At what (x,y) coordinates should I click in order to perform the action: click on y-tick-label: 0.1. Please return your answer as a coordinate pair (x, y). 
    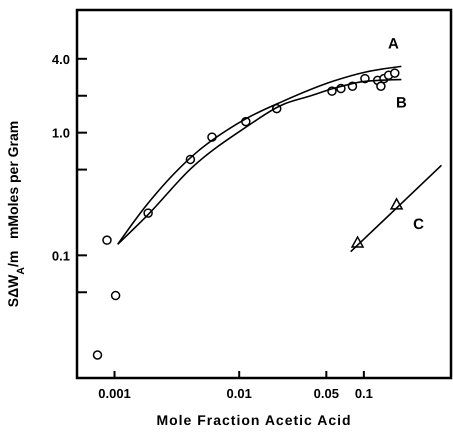
    Looking at the image, I should click on (61, 256).